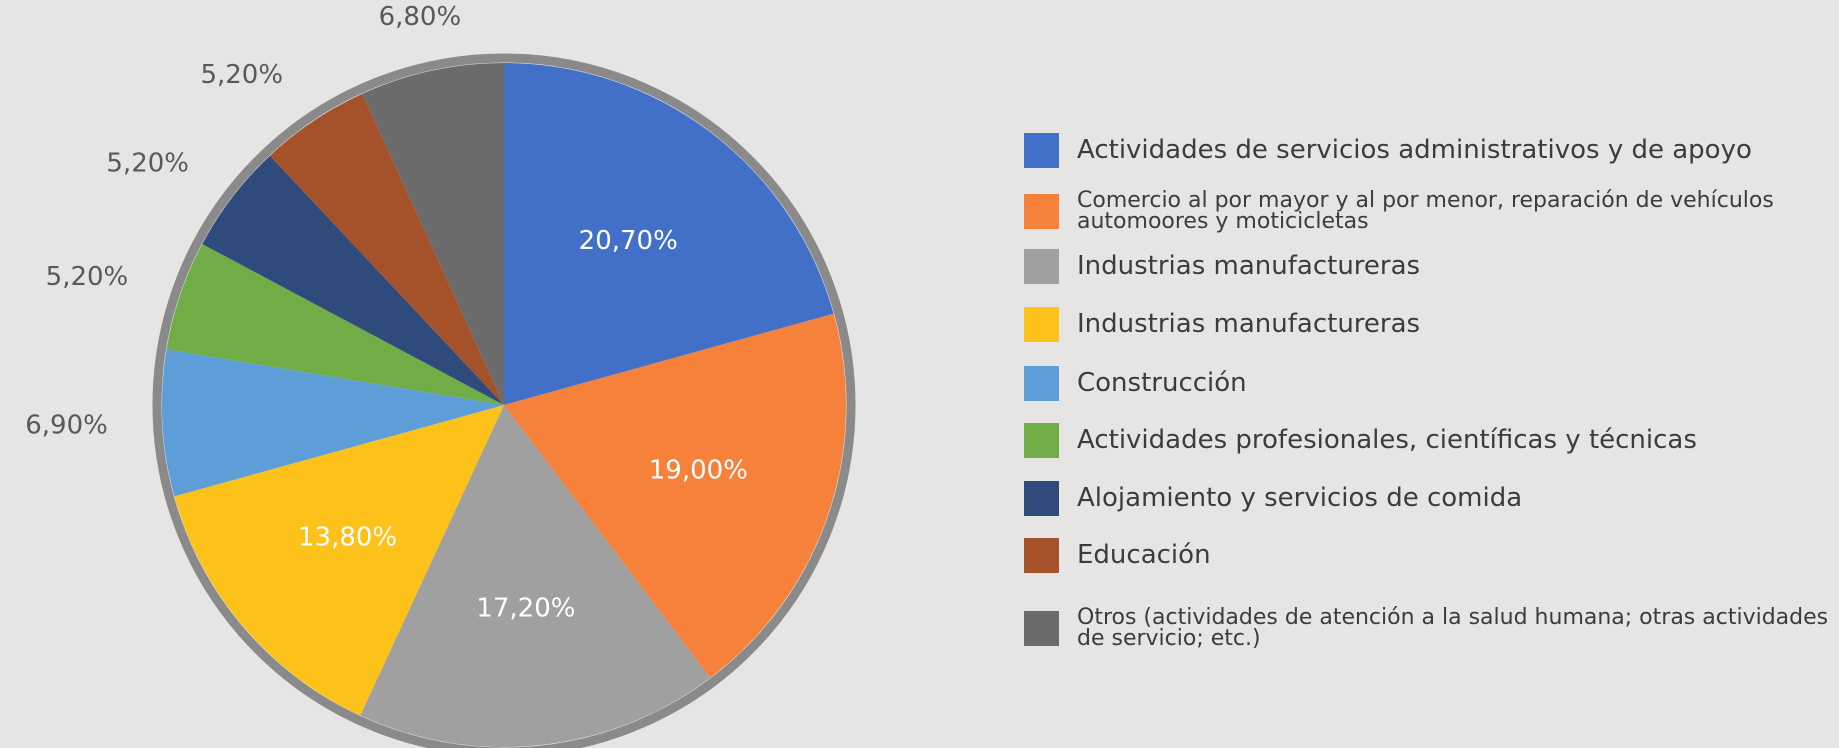 This screenshot has height=748, width=1839. I want to click on legend-label: Educación, so click(1144, 555).